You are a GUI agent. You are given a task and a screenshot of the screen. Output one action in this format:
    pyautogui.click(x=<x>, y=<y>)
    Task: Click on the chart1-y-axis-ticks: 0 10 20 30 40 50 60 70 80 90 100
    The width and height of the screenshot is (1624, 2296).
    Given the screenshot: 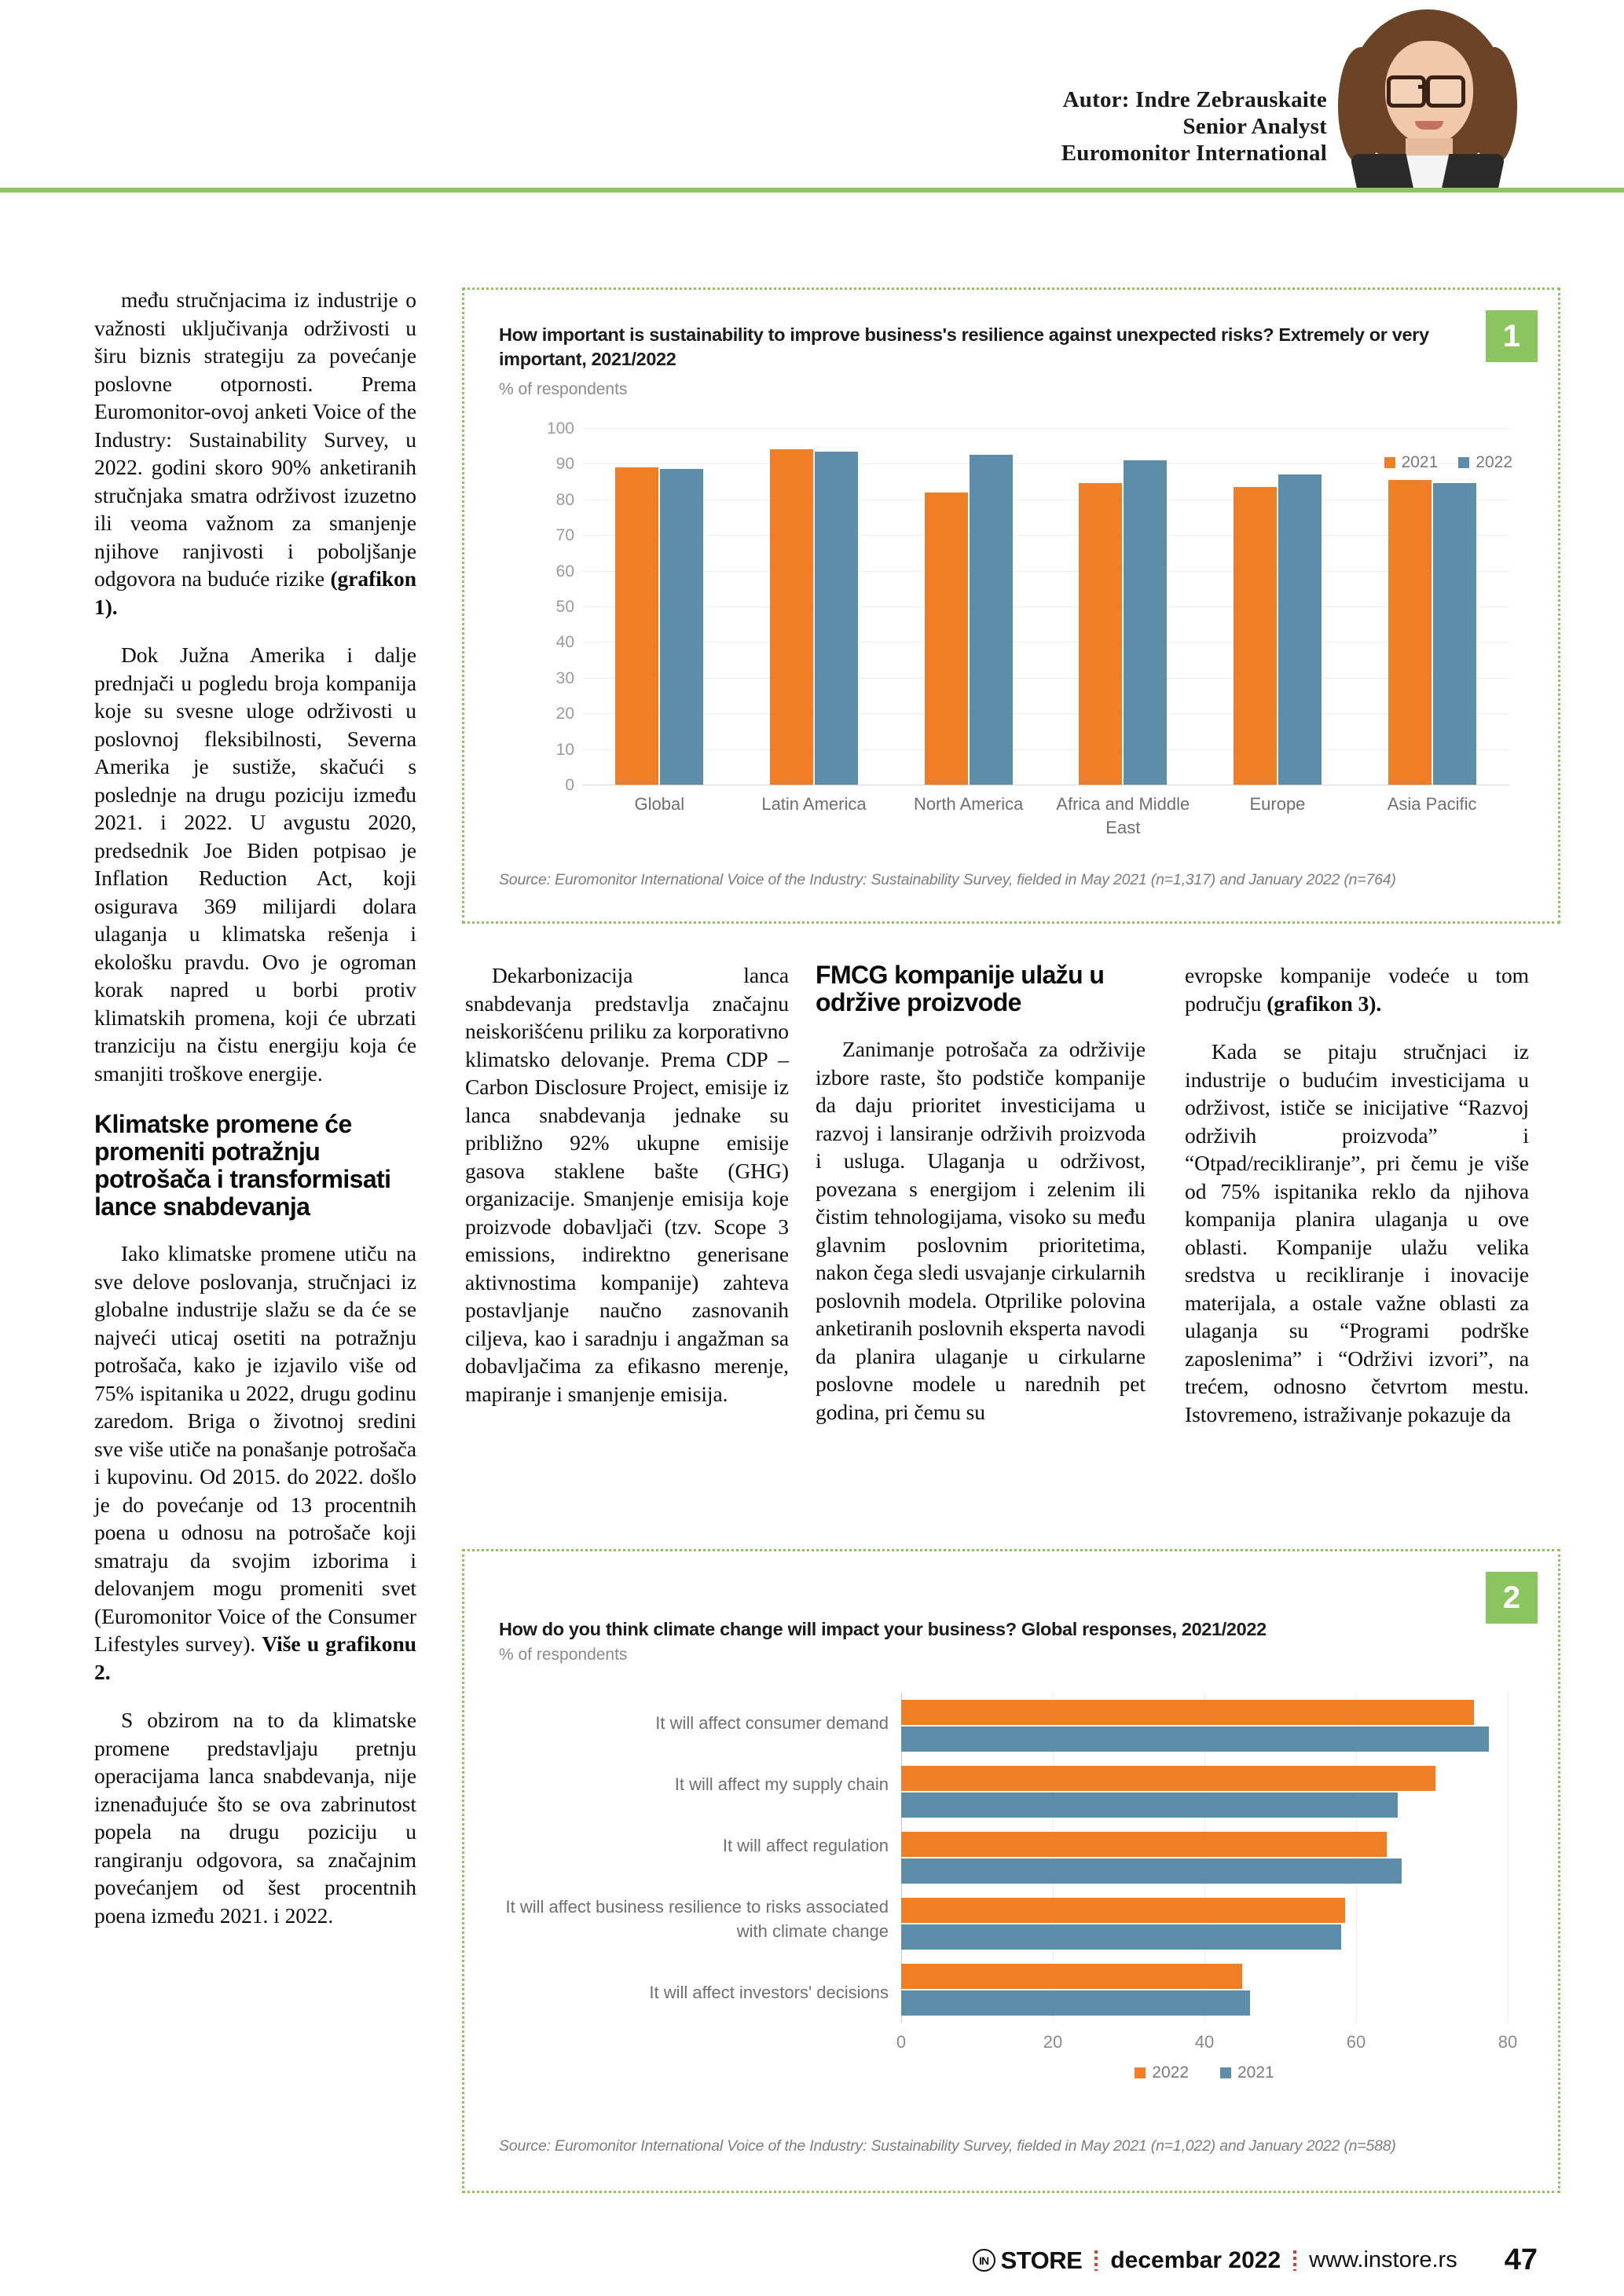 What is the action you would take?
    pyautogui.click(x=553, y=606)
    